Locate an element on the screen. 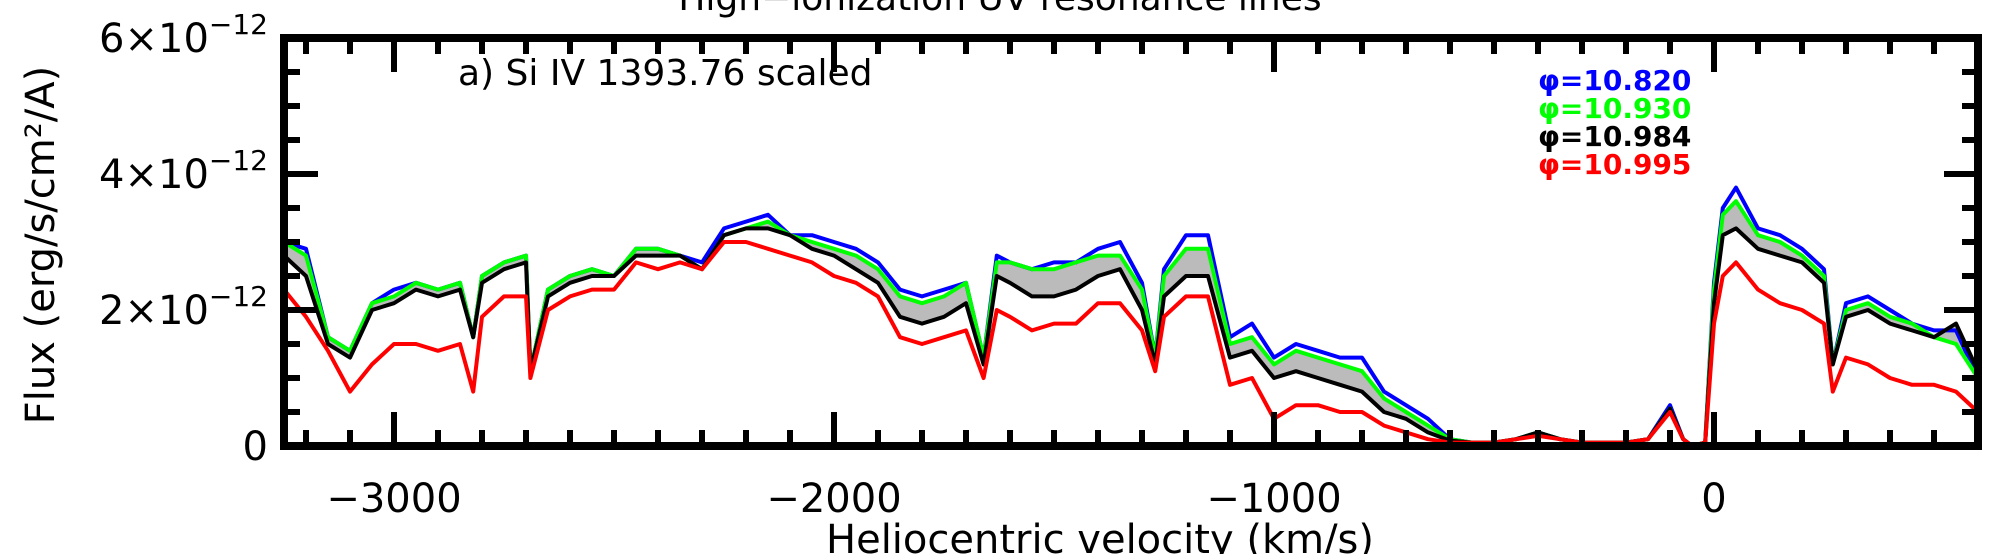  y-tick-label: 2×10⁻¹² is located at coordinates (183, 307).